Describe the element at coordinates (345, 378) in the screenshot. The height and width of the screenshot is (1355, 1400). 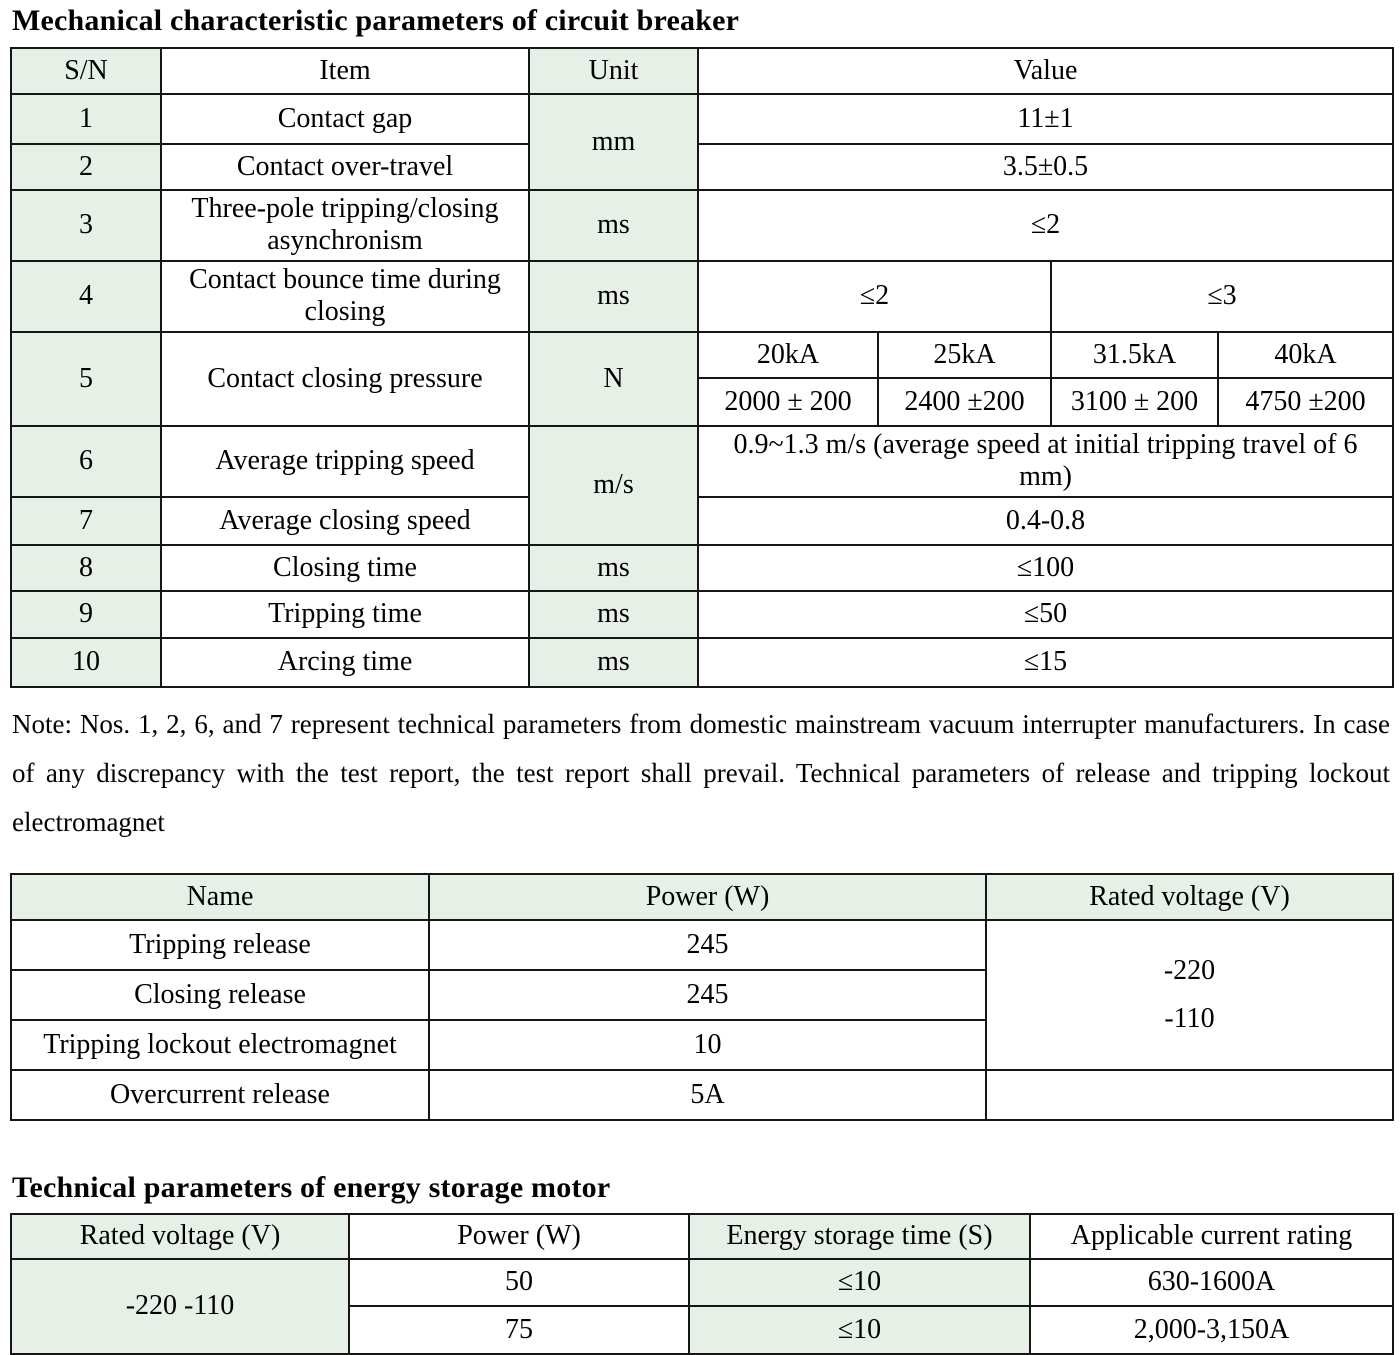
I see `mech-r5-item: Contact closing pressure` at that location.